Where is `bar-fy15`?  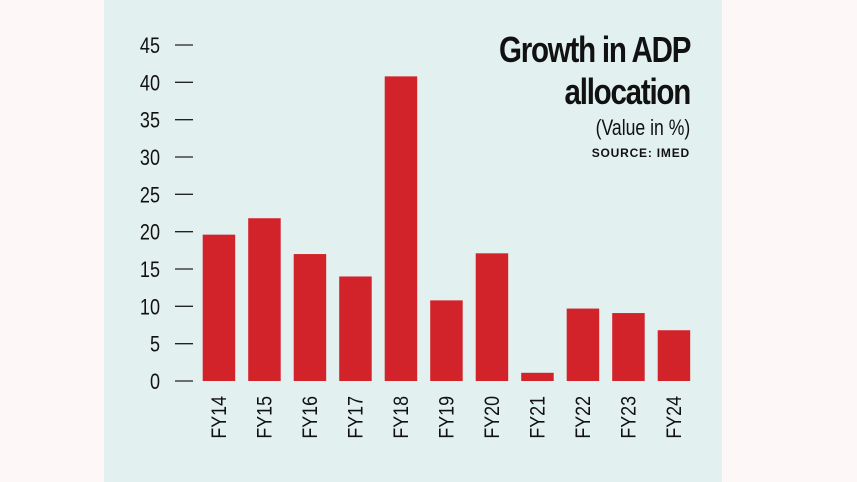
bar-fy15 is located at coordinates (264, 299).